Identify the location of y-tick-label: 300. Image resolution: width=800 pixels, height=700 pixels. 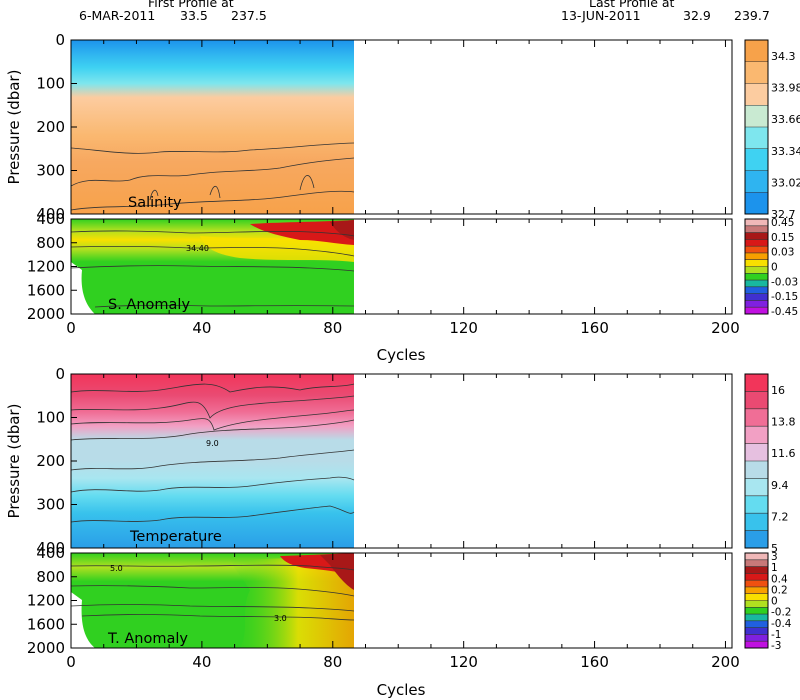
(50, 505).